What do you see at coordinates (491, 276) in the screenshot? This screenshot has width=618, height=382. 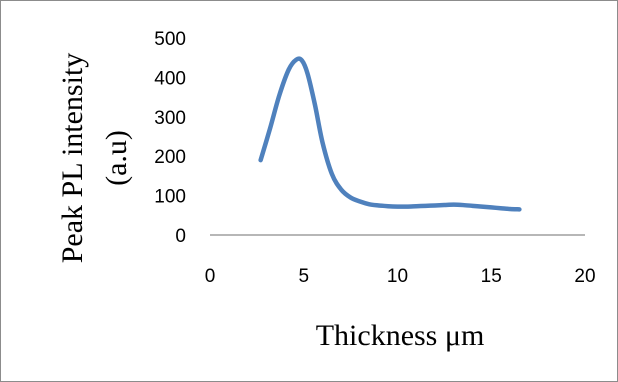 I see `x-tick-label: 15` at bounding box center [491, 276].